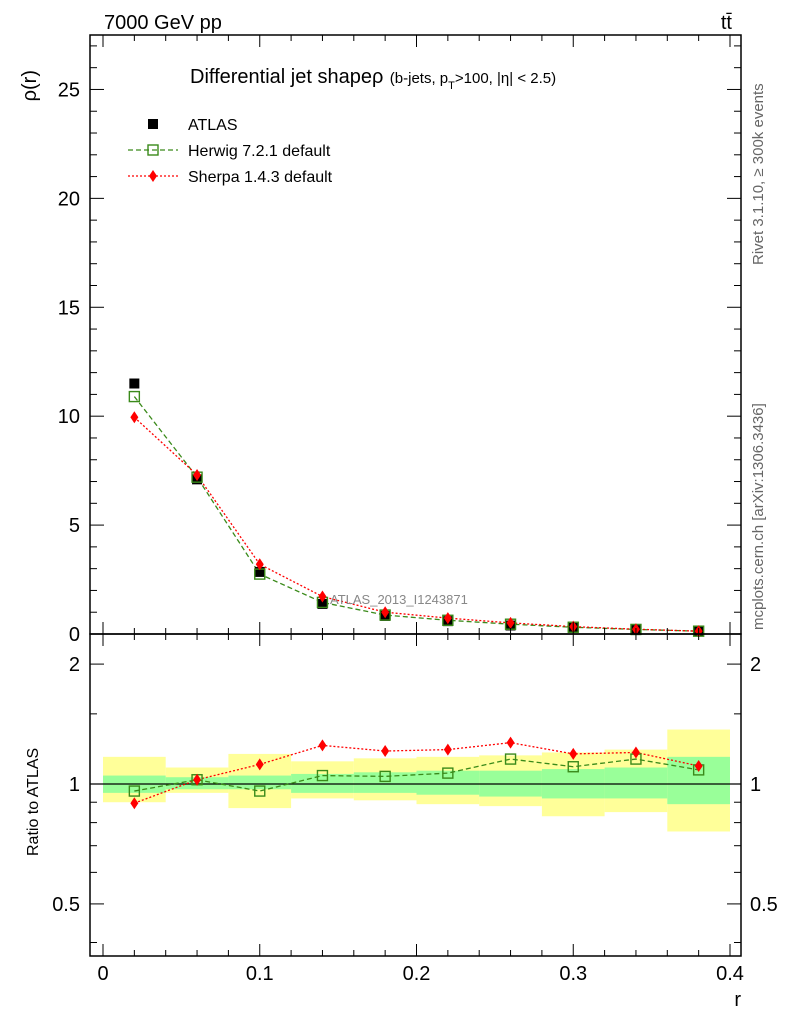 Image resolution: width=786 pixels, height=1024 pixels. What do you see at coordinates (260, 177) in the screenshot?
I see `legend-sherpa-label: Sherpa 1.4.3 default` at bounding box center [260, 177].